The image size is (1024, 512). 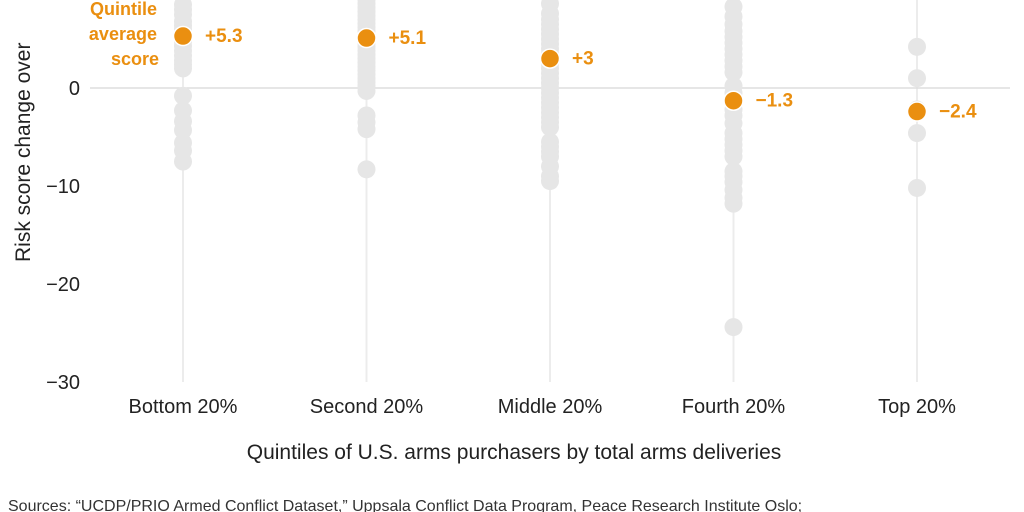 I want to click on category-label: Top 20%, so click(x=917, y=407).